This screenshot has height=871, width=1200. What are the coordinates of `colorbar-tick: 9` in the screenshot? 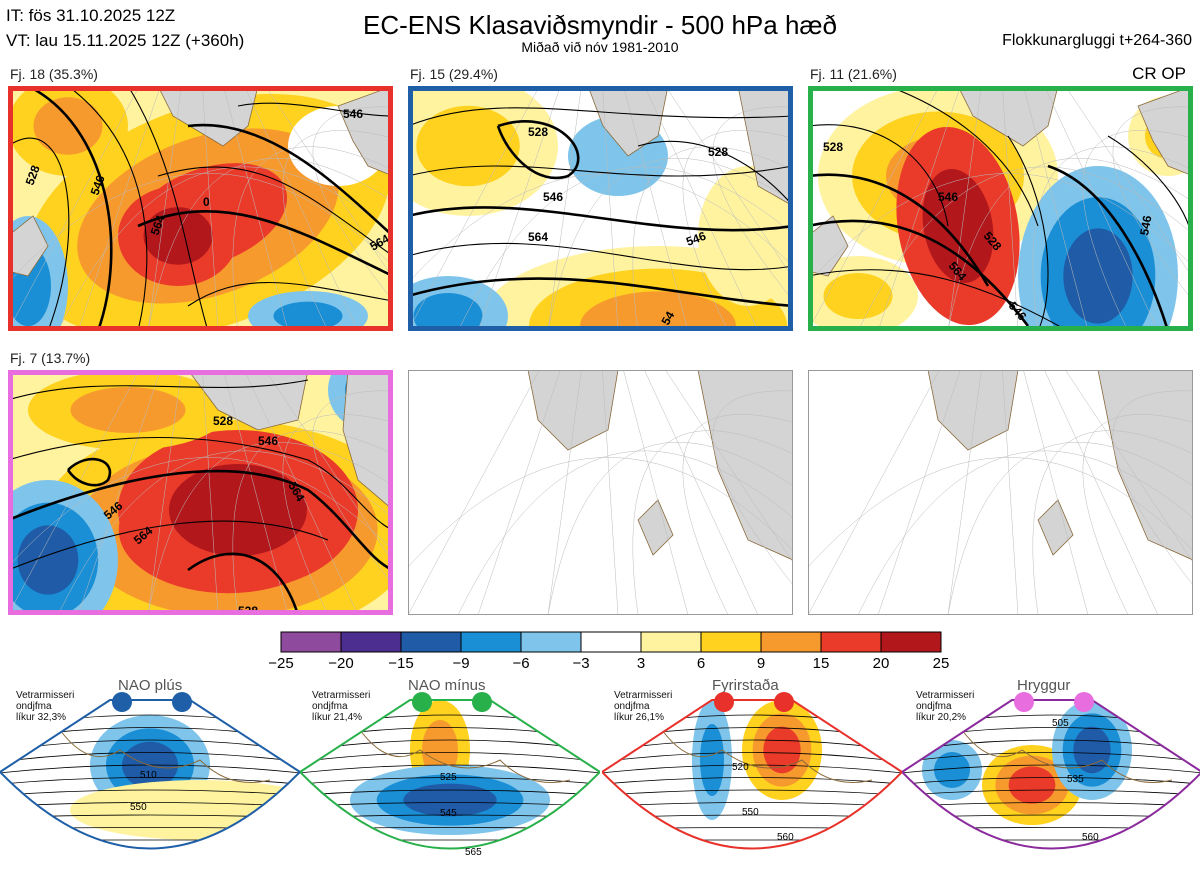 It's located at (761, 663).